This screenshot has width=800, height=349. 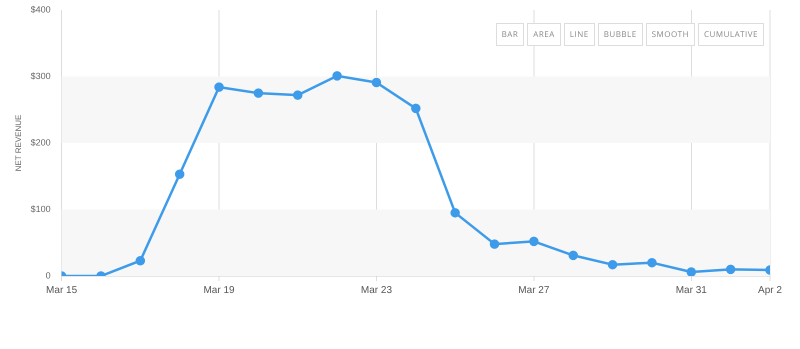 I want to click on y-axis-title: NET REVENUE, so click(x=19, y=143).